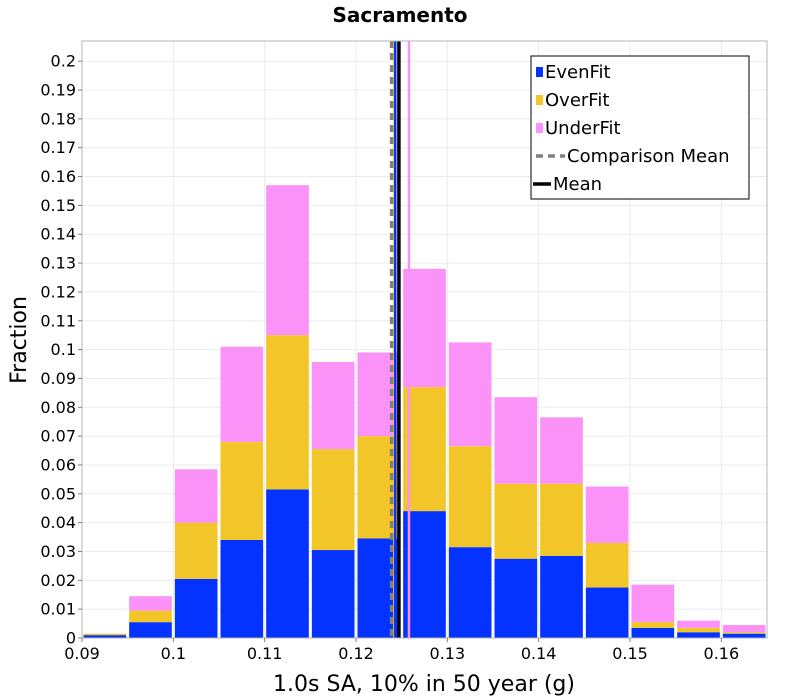 This screenshot has height=700, width=800. What do you see at coordinates (58, 609) in the screenshot?
I see `y-tick-label: 0.01` at bounding box center [58, 609].